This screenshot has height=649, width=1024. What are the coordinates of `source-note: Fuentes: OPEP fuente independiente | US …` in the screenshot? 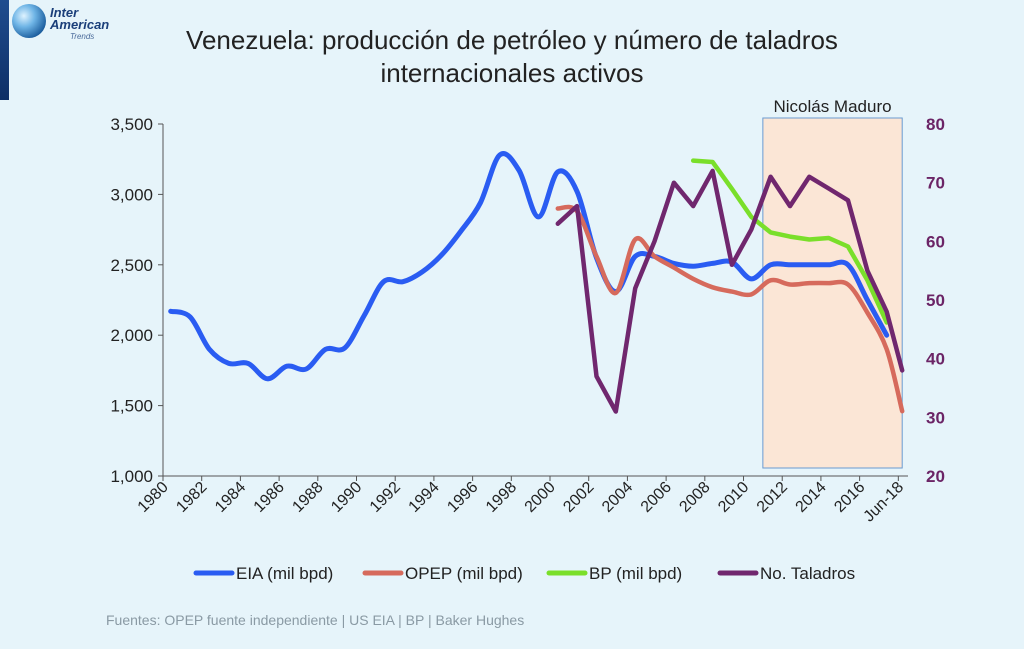 It's located at (315, 620).